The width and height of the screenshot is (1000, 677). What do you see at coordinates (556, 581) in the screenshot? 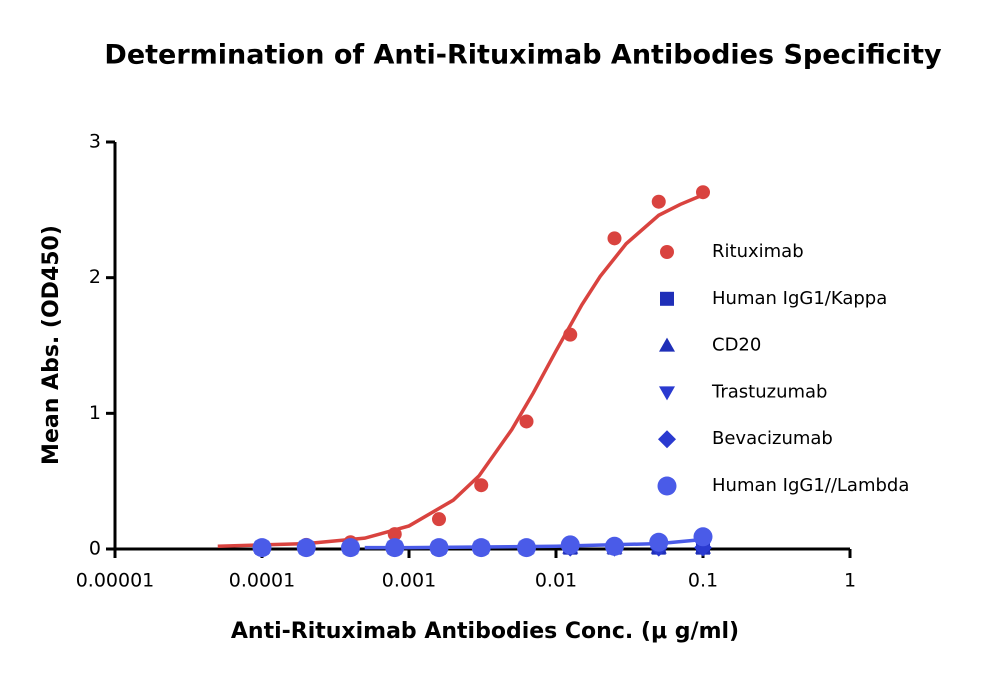
I see `x-tick-label: 0.01` at bounding box center [556, 581].